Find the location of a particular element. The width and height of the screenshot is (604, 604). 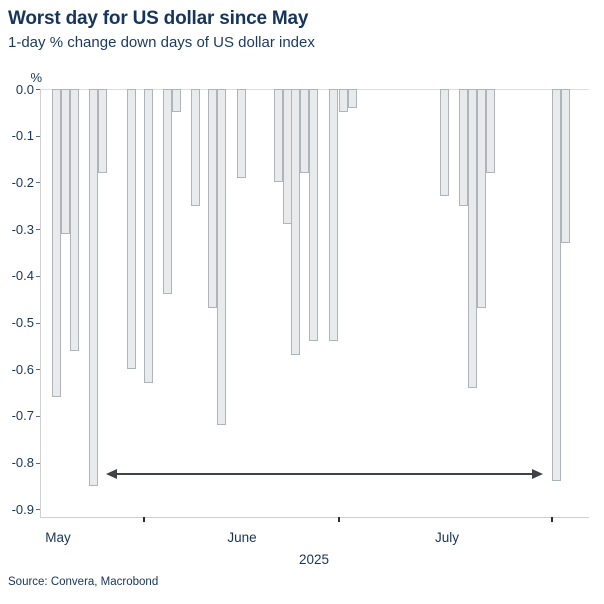

x-axis-year-label: 2025 is located at coordinates (314, 559).